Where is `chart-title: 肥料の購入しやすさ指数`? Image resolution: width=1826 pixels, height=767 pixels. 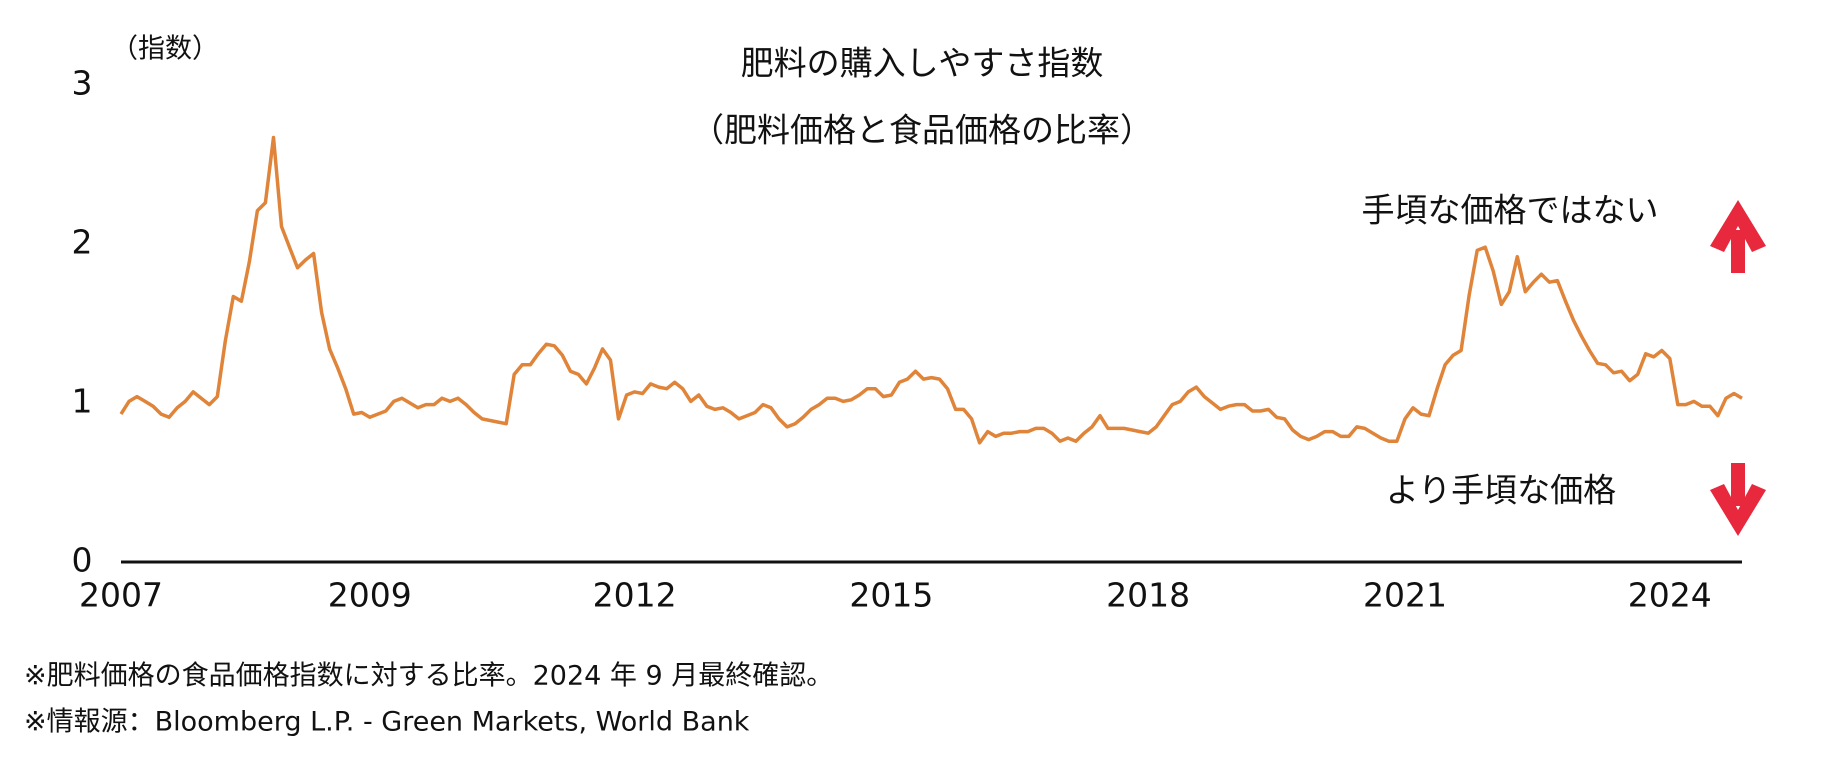 chart-title: 肥料の購入しやすさ指数 is located at coordinates (922, 63).